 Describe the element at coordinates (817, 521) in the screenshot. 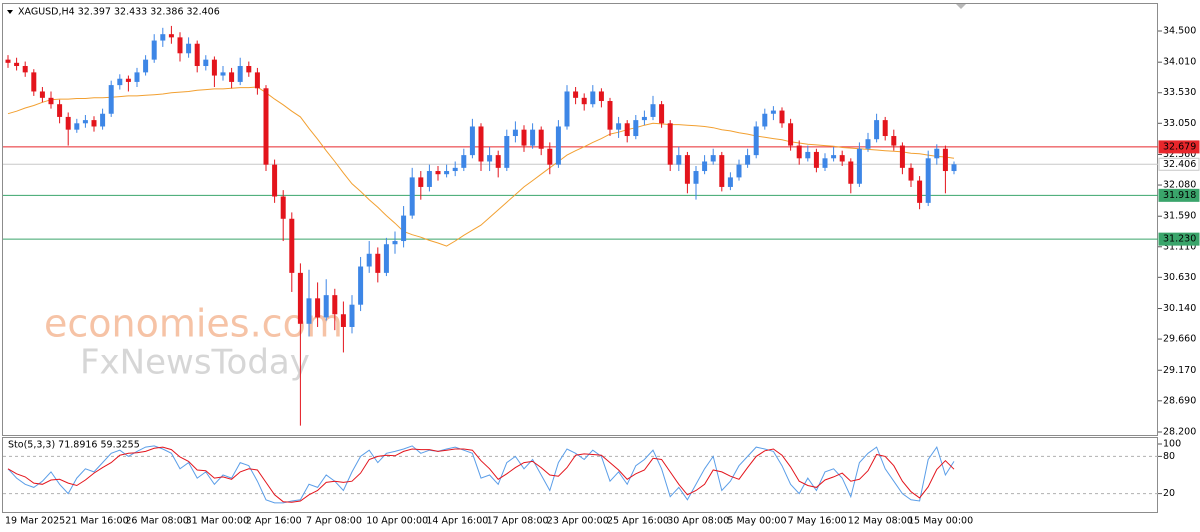

I see `x-tick-label: 7 May 16:00` at that location.